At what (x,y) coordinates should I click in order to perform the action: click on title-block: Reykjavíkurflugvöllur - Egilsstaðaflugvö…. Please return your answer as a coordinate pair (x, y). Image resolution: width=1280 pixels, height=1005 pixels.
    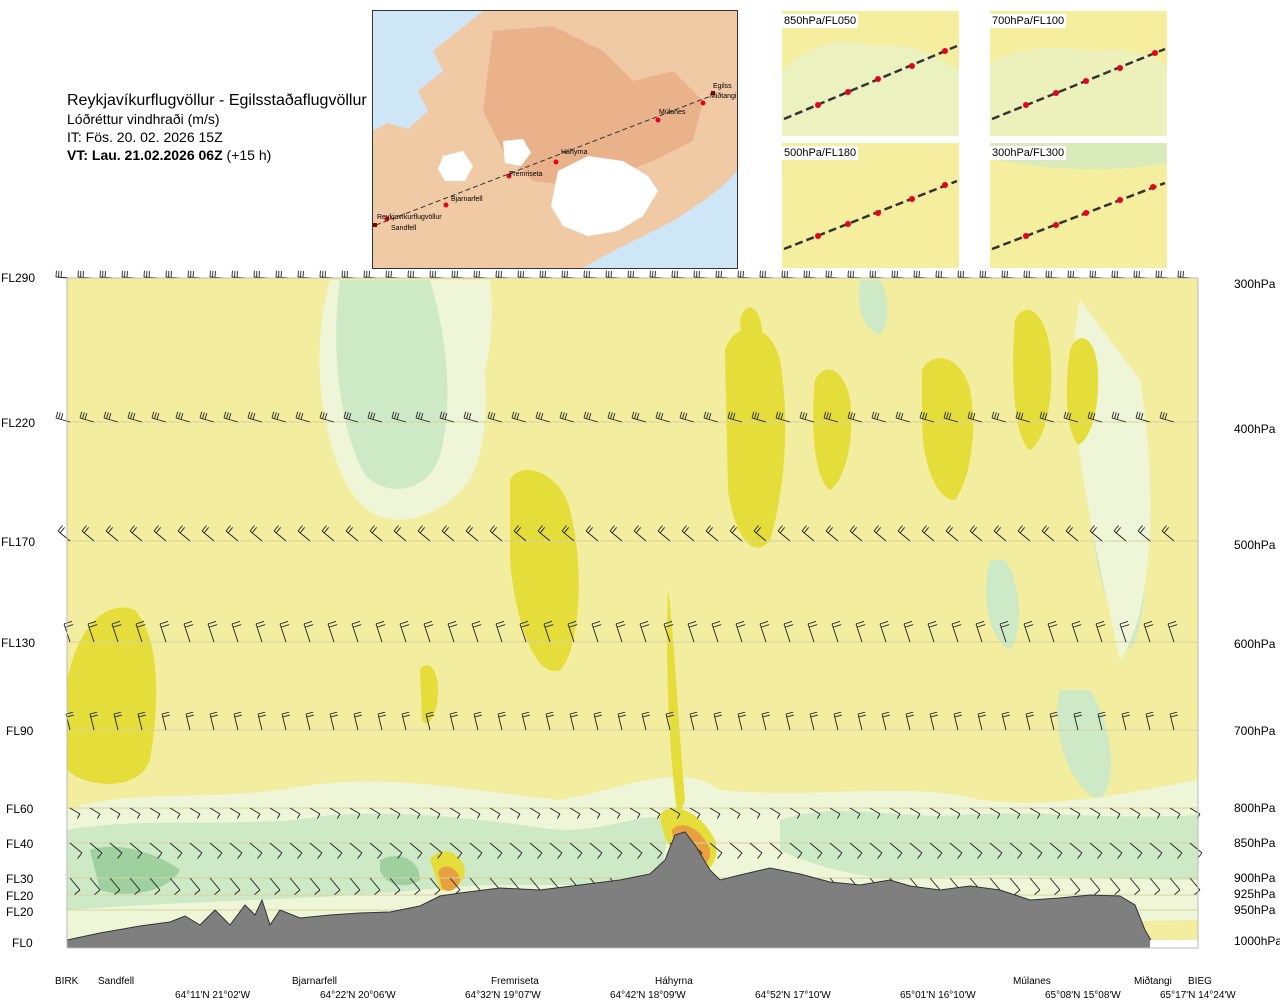
    Looking at the image, I should click on (217, 128).